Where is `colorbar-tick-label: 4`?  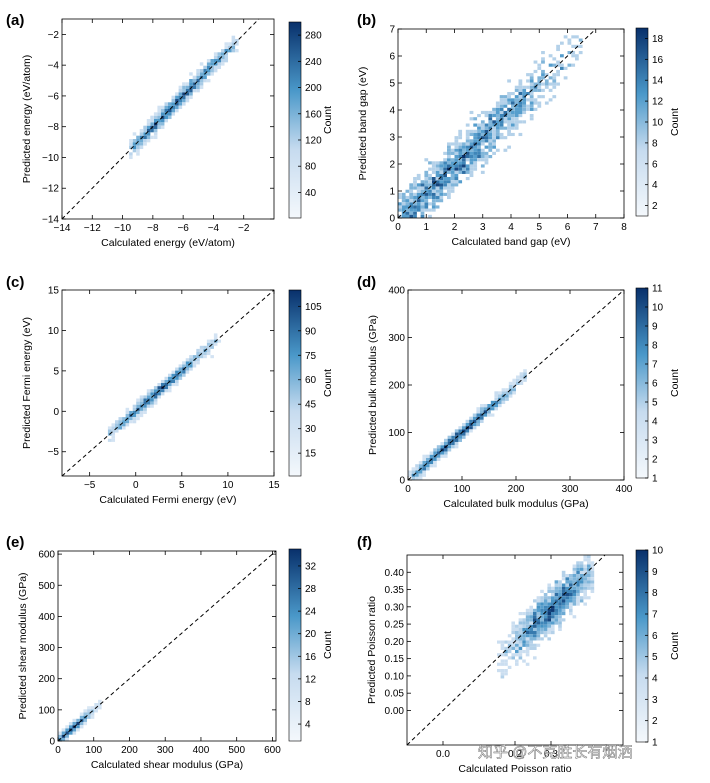
colorbar-tick-label: 4 is located at coordinates (655, 679).